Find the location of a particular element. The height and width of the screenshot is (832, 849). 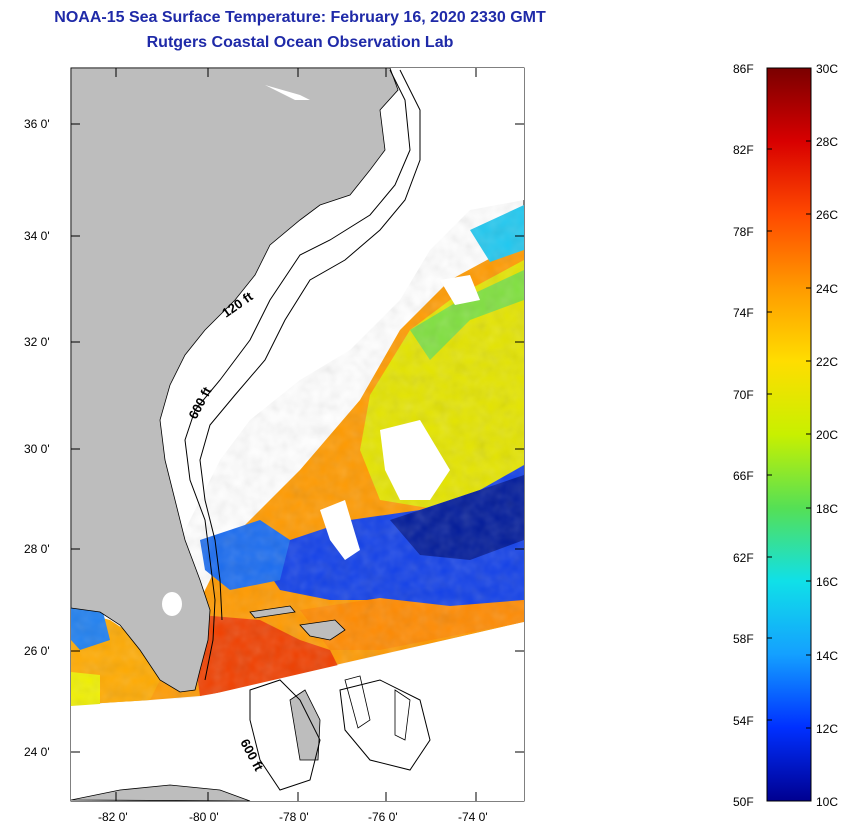

colorbar-c-label: 14C is located at coordinates (827, 656).